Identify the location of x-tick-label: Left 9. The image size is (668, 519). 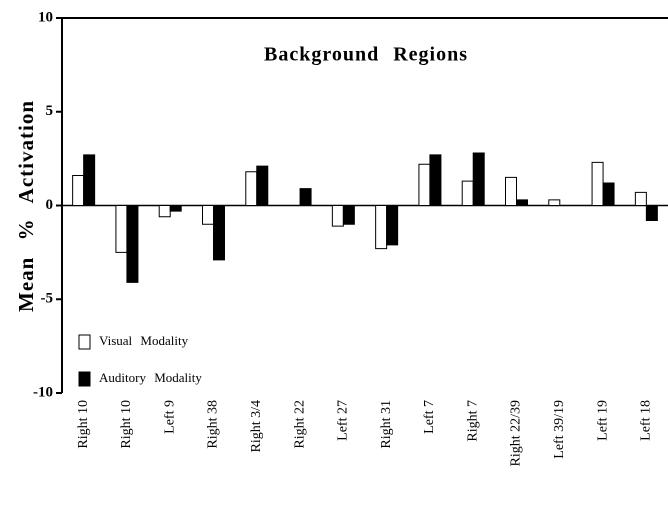
(169, 417).